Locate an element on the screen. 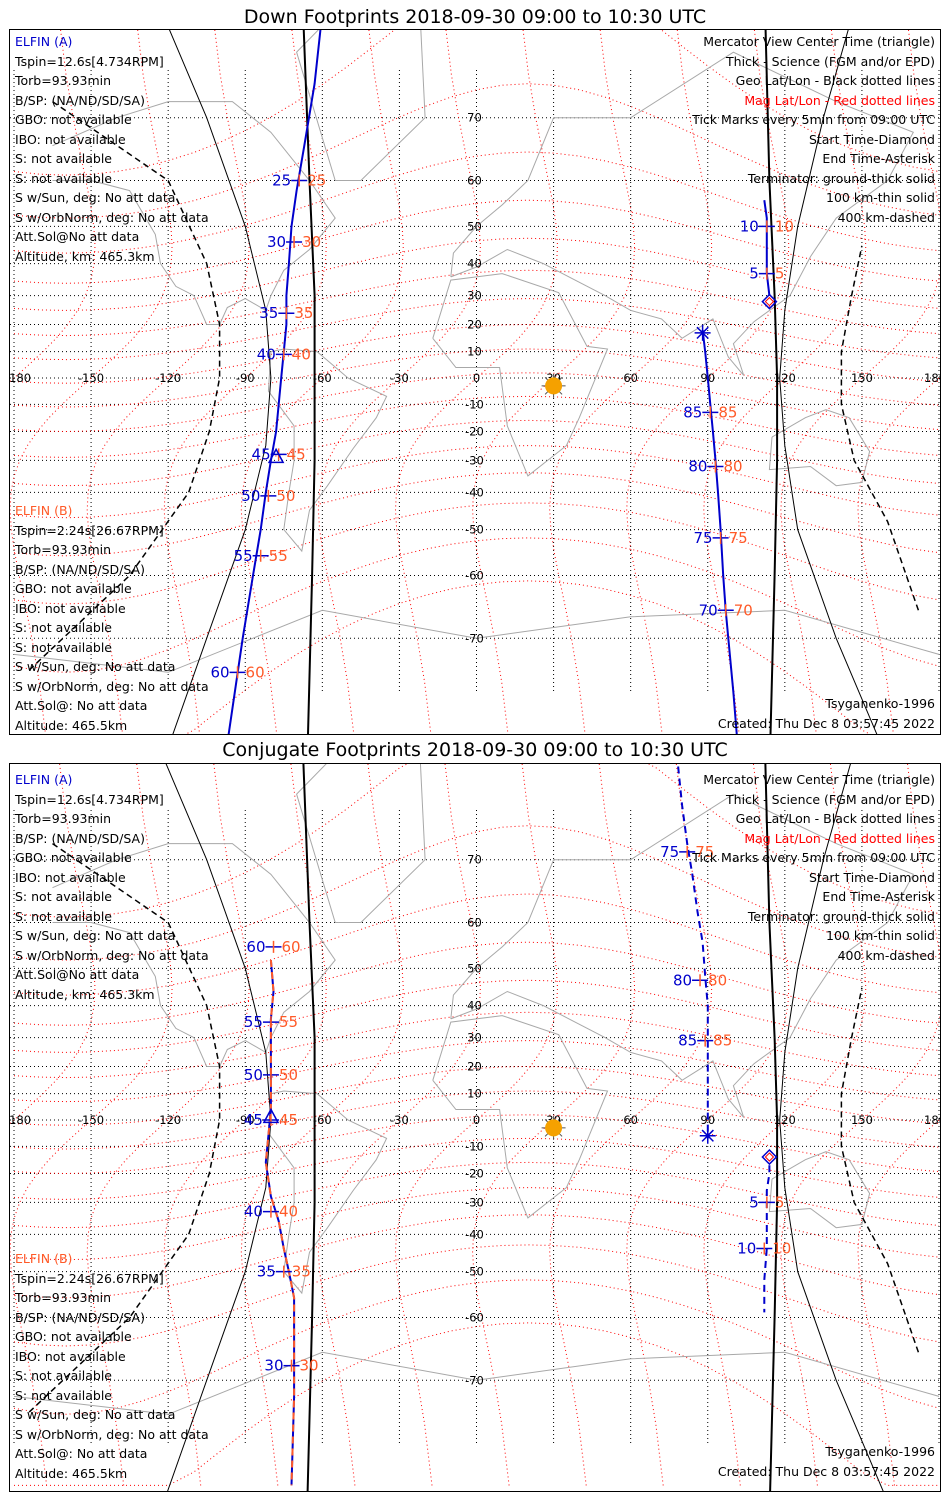 This screenshot has width=950, height=1500. lon-label: -180 is located at coordinates (20, 1120).